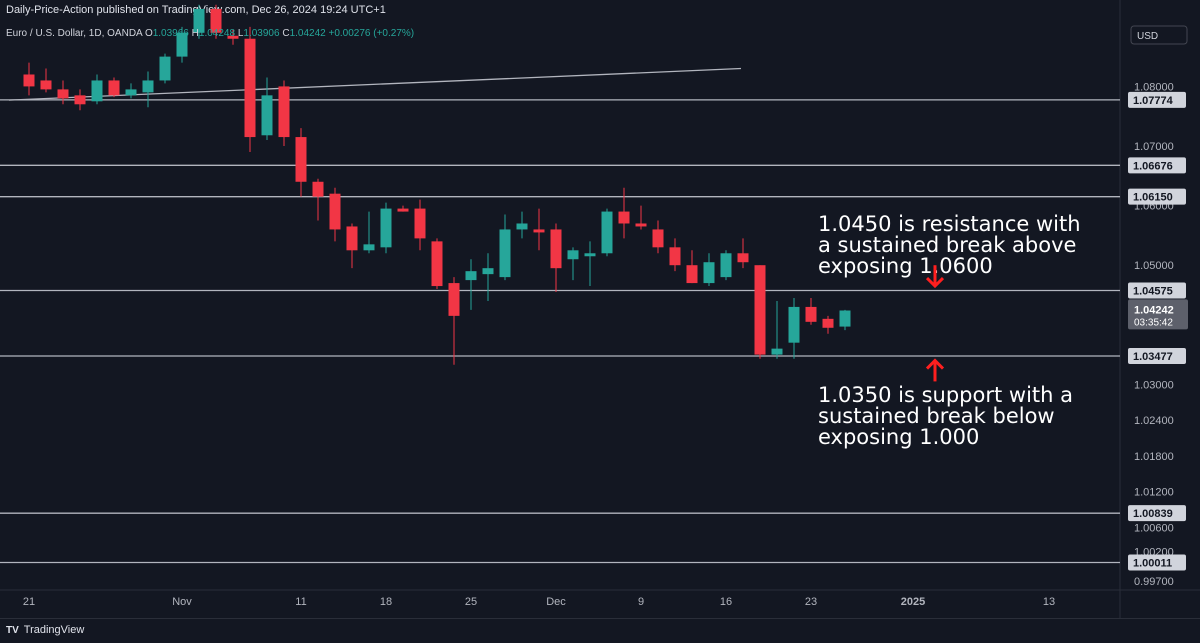 The image size is (1200, 643). I want to click on time-tick-label: 21, so click(29, 602).